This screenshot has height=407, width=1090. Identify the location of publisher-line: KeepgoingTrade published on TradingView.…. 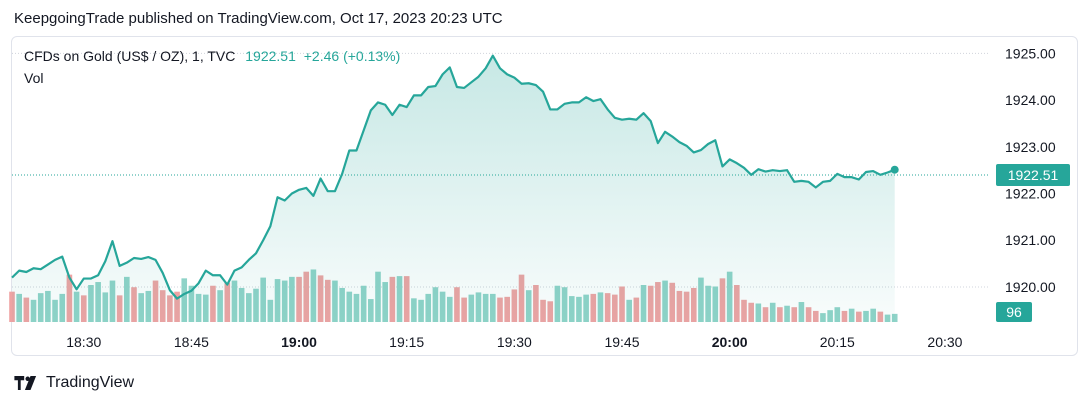
(258, 18).